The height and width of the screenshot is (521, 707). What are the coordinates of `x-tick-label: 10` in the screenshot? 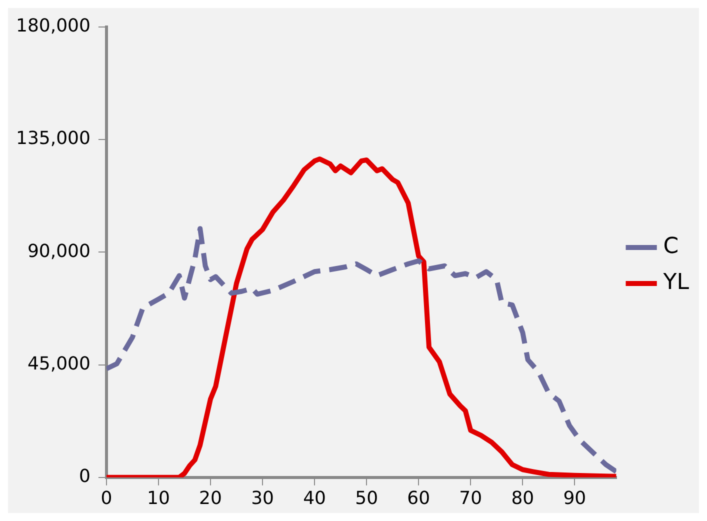 It's located at (158, 498).